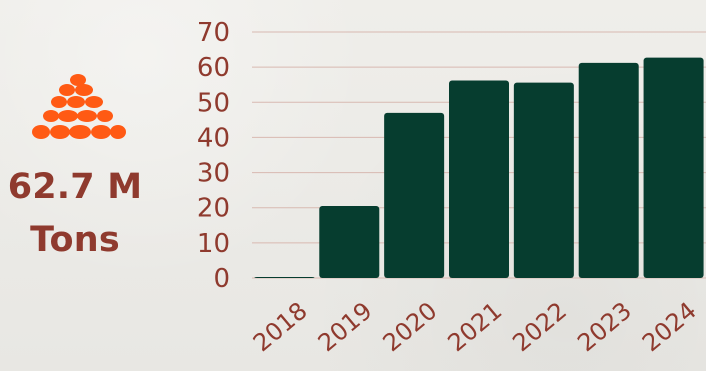 The image size is (706, 371). What do you see at coordinates (284, 277) in the screenshot?
I see `bar-2018` at bounding box center [284, 277].